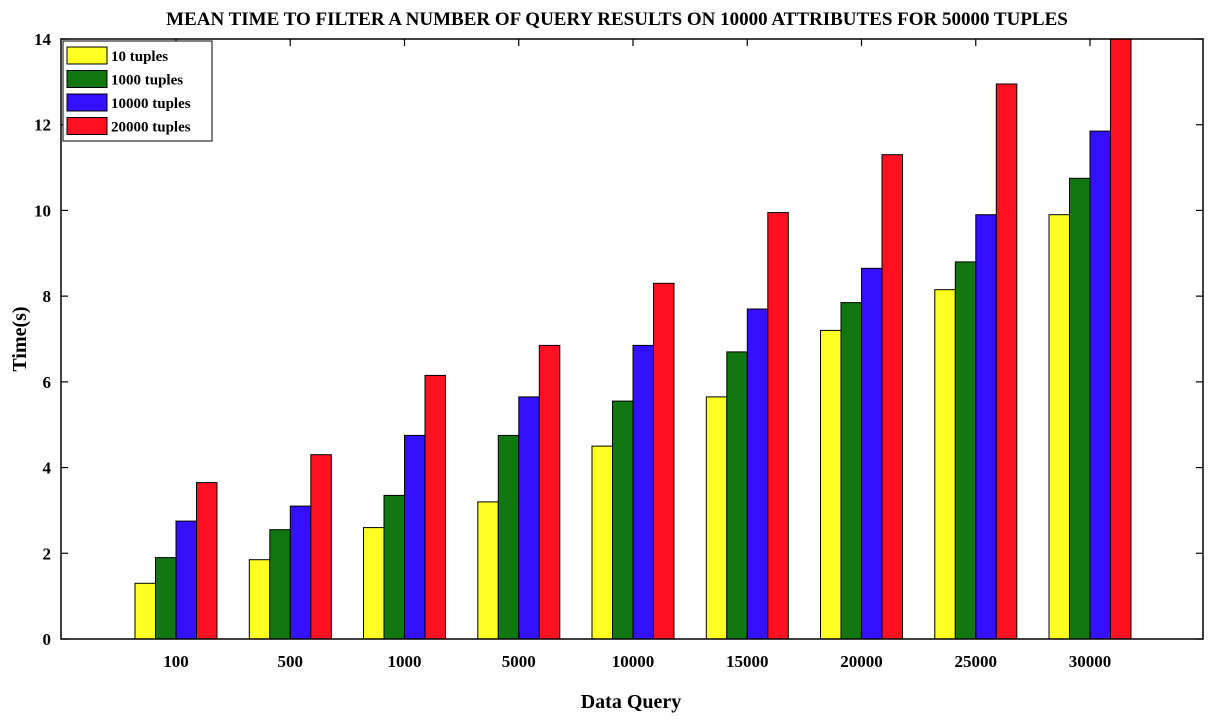 The height and width of the screenshot is (725, 1211). Describe the element at coordinates (139, 57) in the screenshot. I see `legend-label: 10 tuples` at that location.